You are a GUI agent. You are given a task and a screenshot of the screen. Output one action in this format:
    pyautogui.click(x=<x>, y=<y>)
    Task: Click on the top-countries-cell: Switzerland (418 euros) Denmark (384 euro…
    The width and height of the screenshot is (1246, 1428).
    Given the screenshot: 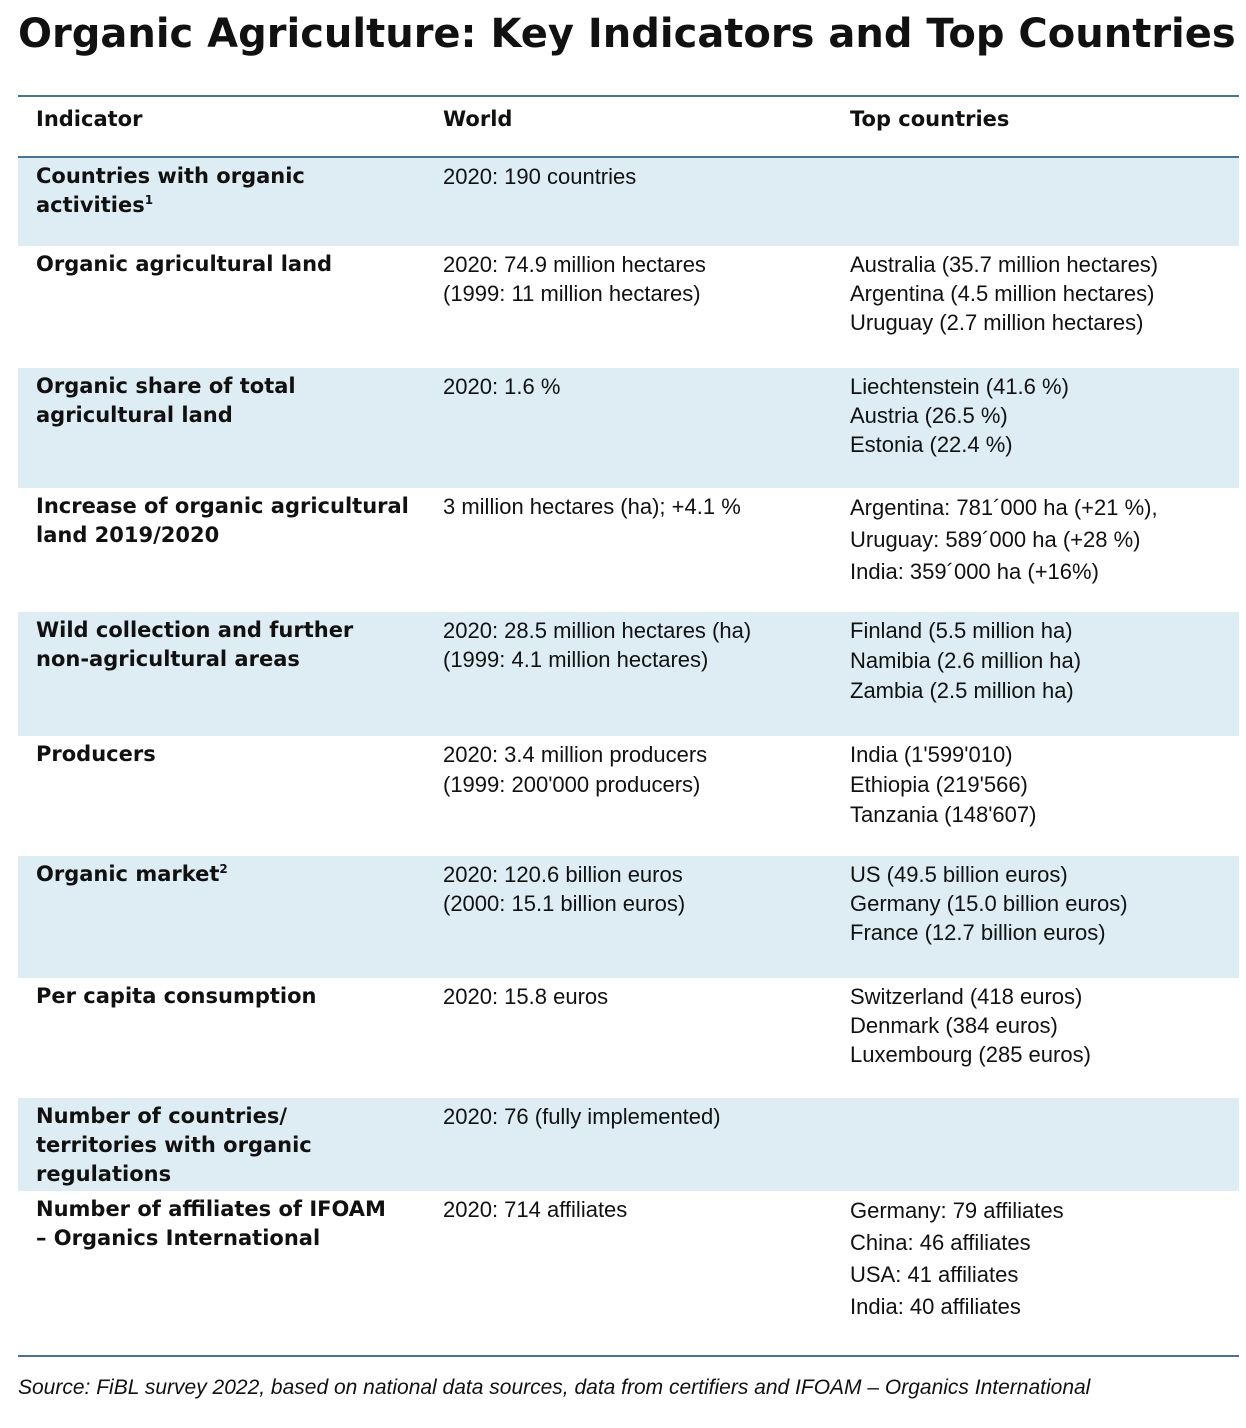 What is the action you would take?
    pyautogui.click(x=1042, y=1025)
    